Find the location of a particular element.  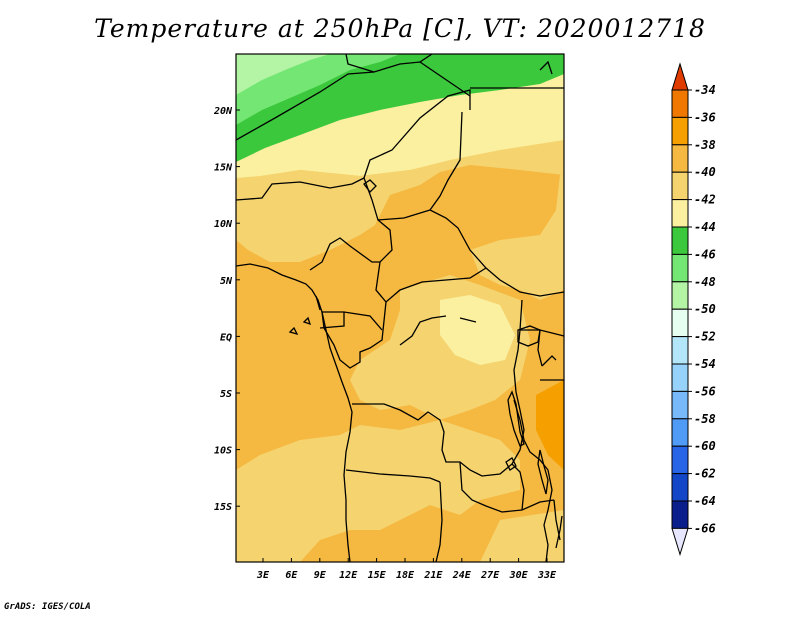

colorbar-label: -40 is located at coordinates (705, 172).